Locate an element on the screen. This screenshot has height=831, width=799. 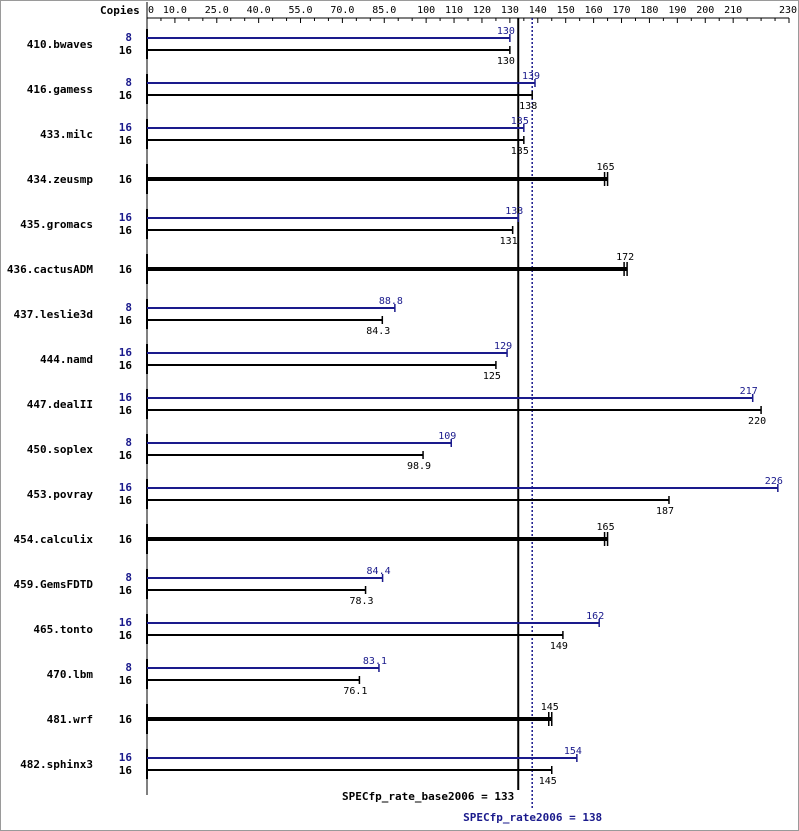
benchmark-name: 482.sphinx3 is located at coordinates (56, 764).